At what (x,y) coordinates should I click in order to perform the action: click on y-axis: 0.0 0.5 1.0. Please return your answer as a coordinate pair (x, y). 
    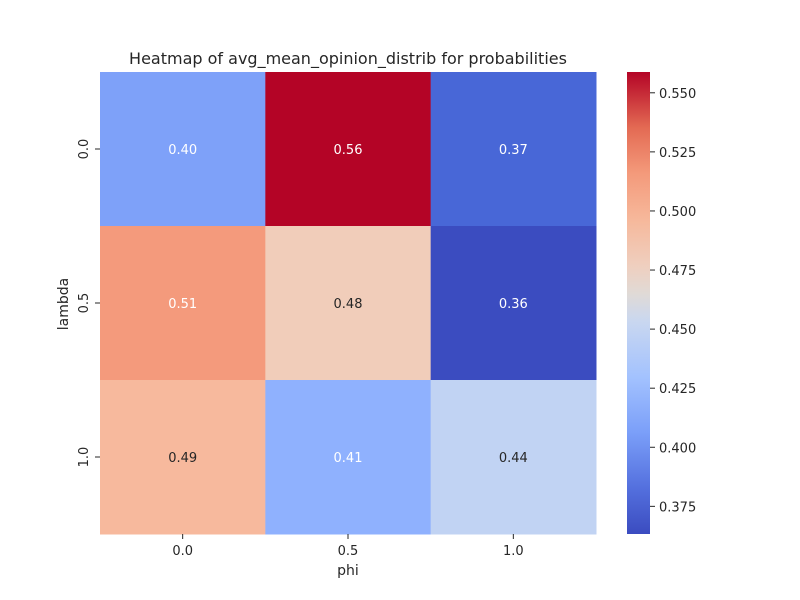
    Looking at the image, I should click on (88, 303).